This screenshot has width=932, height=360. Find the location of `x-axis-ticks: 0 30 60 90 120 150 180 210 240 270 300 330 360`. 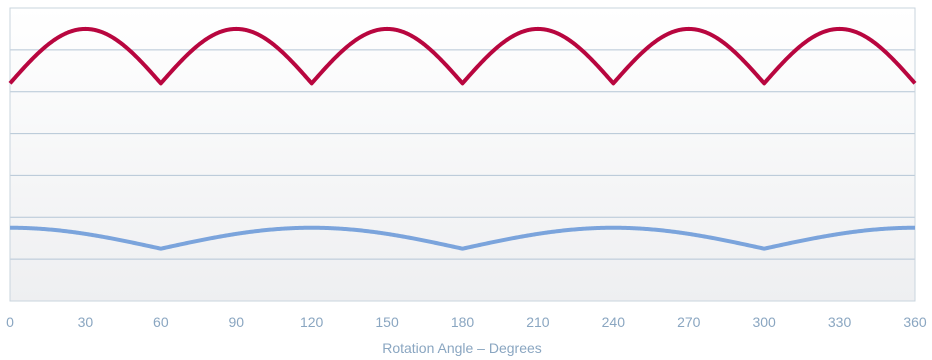

x-axis-ticks: 0 30 60 90 120 150 180 210 240 270 300 330 360 is located at coordinates (466, 322).